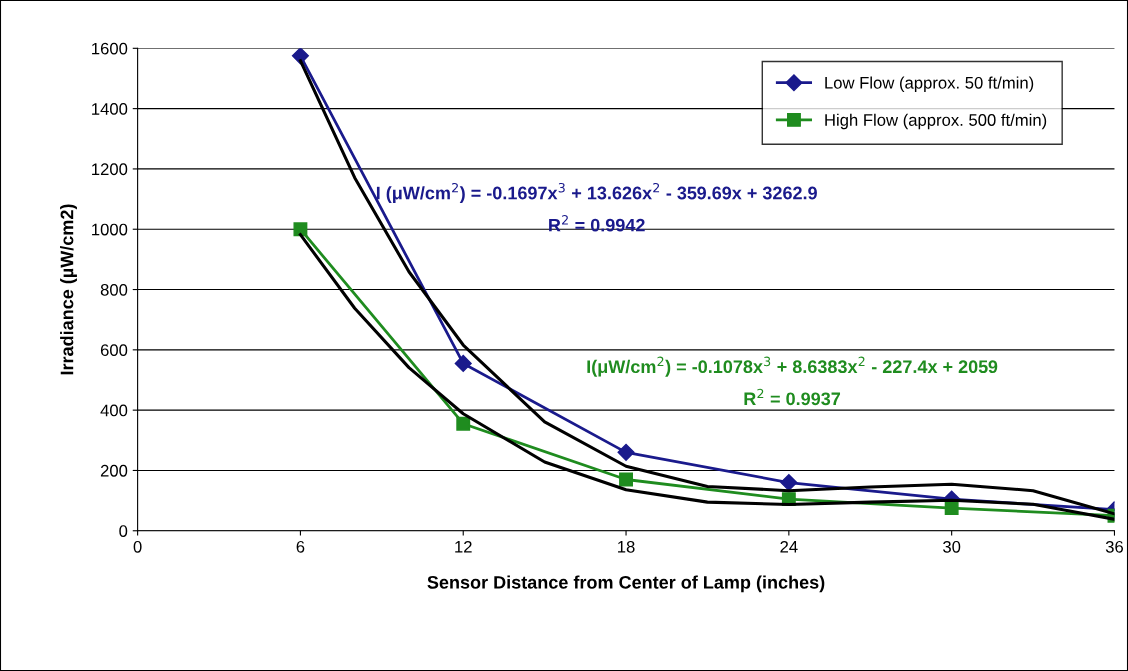 The width and height of the screenshot is (1128, 671). I want to click on annotation: I(μW/cm$^{2}$) = -0.1078x$^{3}$ + 8.6383x$^{2}$ - 227.4x + 2059, so click(792, 366).